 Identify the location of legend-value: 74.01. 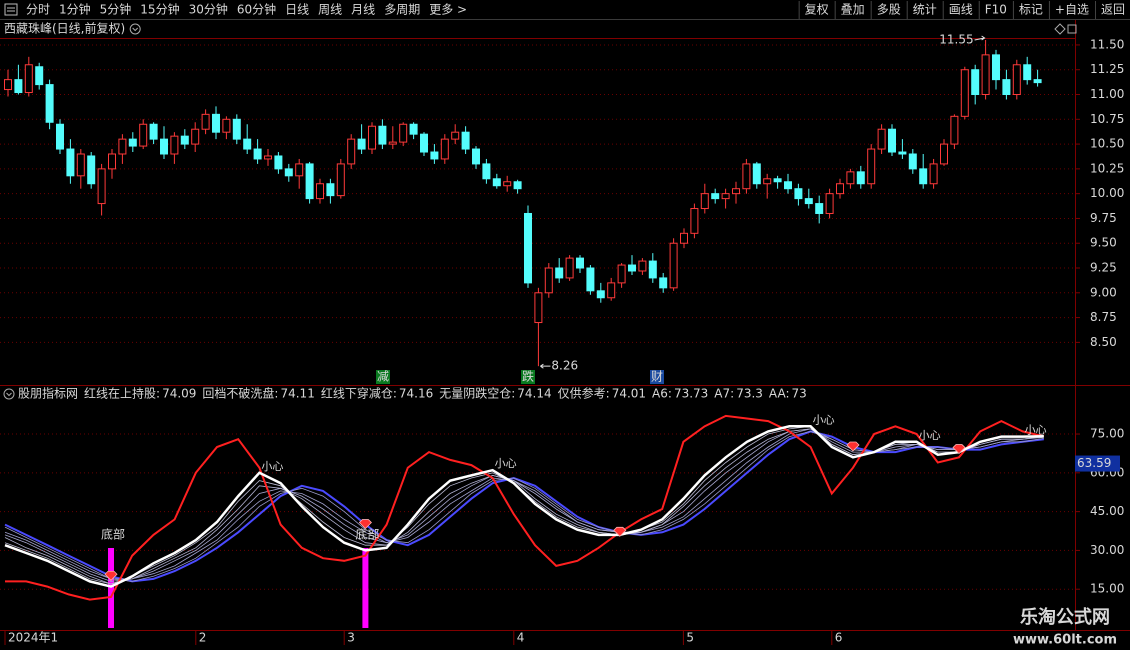
(629, 394).